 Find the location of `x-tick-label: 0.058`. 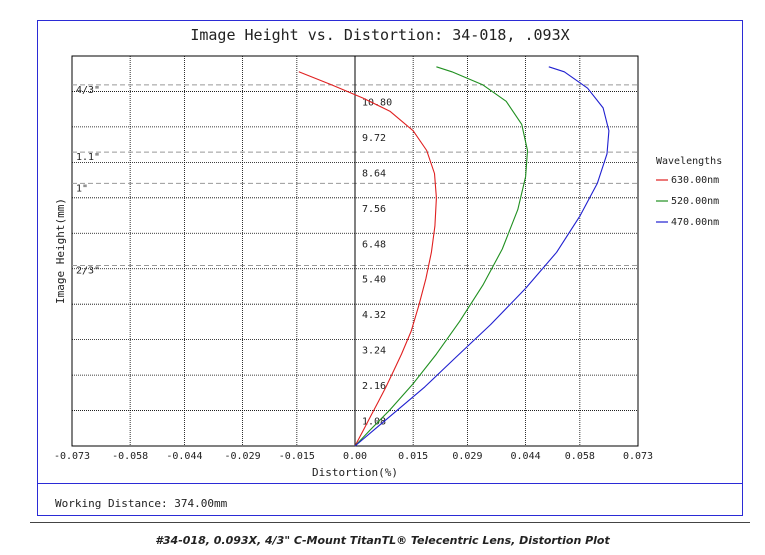

x-tick-label: 0.058 is located at coordinates (580, 456).